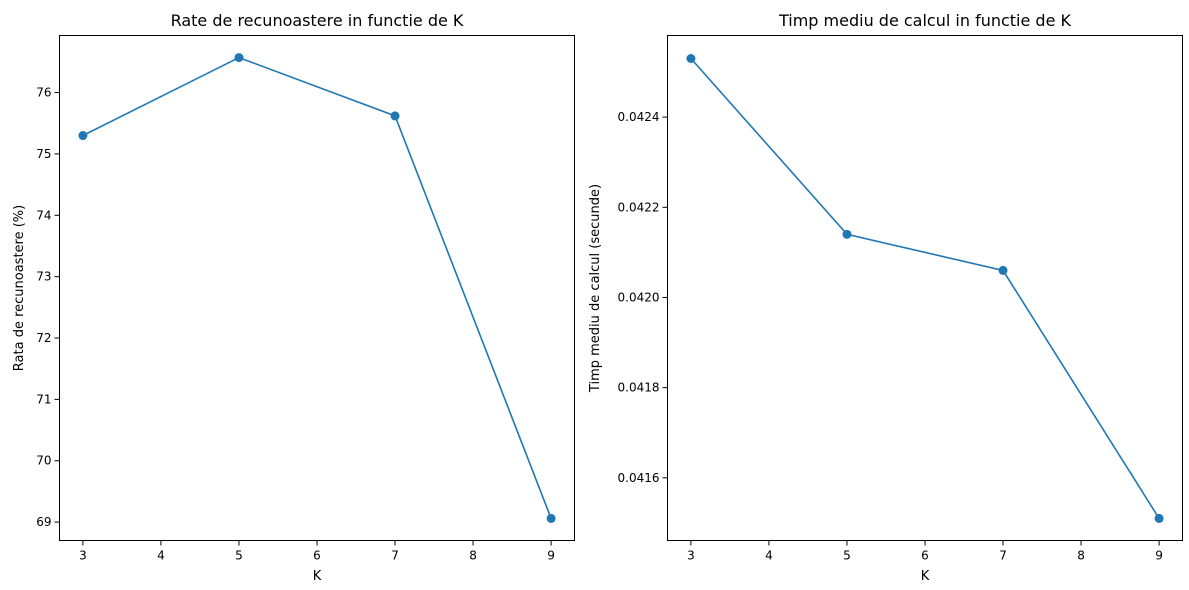  I want to click on y-tick-label: 71, so click(43, 399).